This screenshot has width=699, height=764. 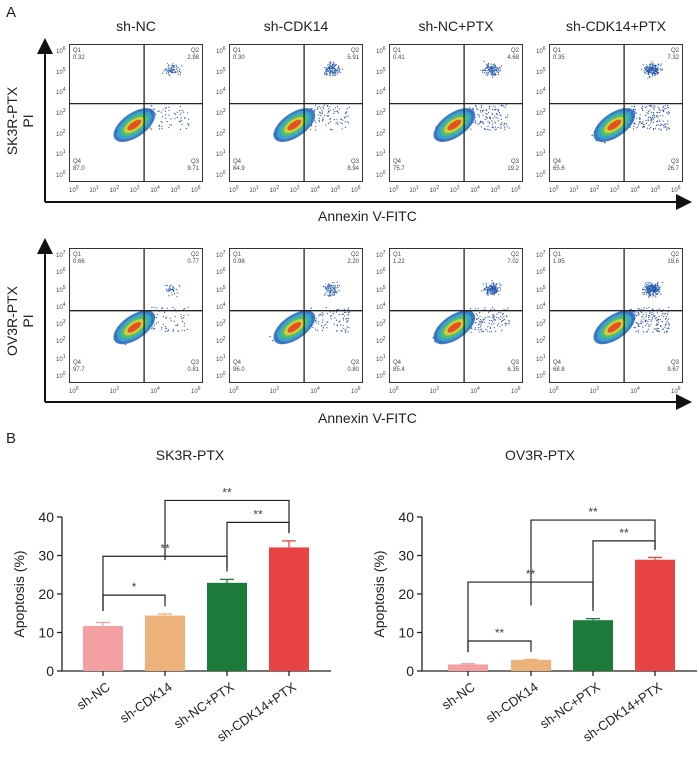 I want to click on x-tick-label: 10³, so click(x=295, y=189).